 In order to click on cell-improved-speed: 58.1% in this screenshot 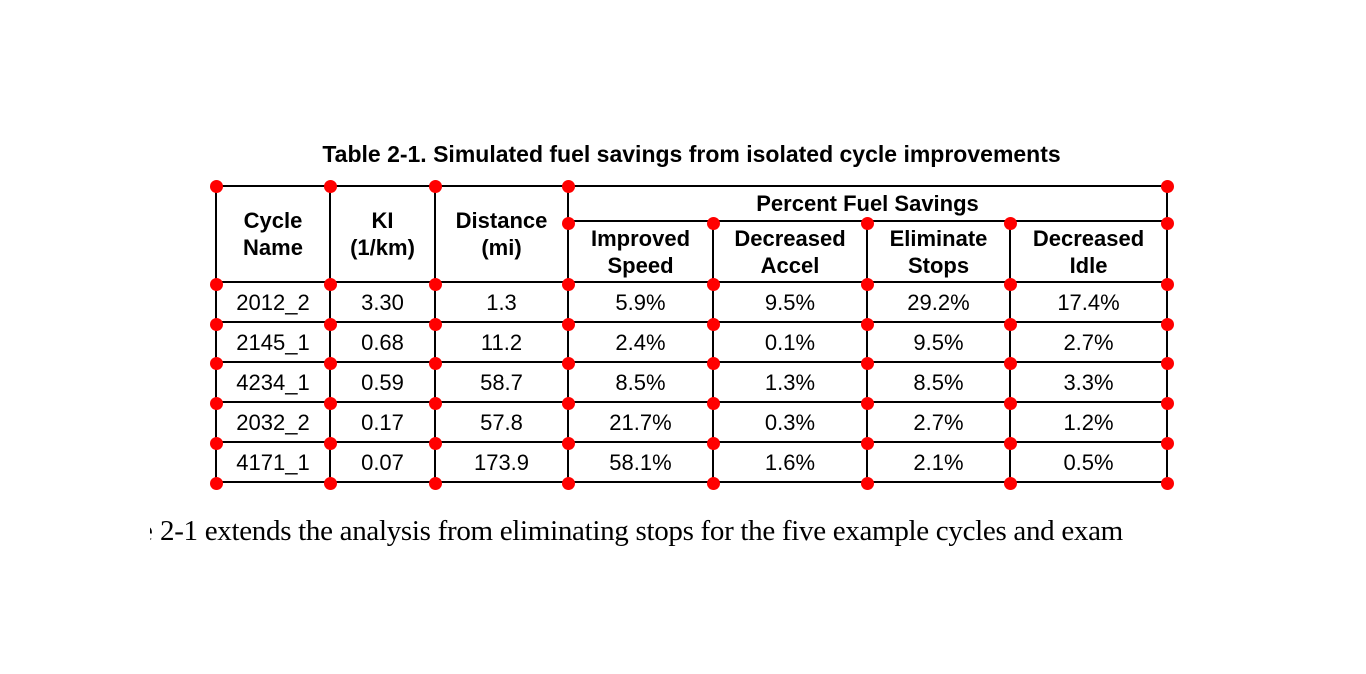, I will do `click(640, 462)`.